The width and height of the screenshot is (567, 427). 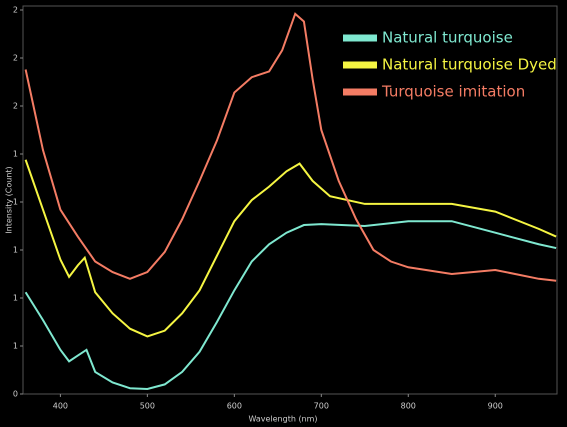 I want to click on x-tick-label: 800, so click(x=408, y=406).